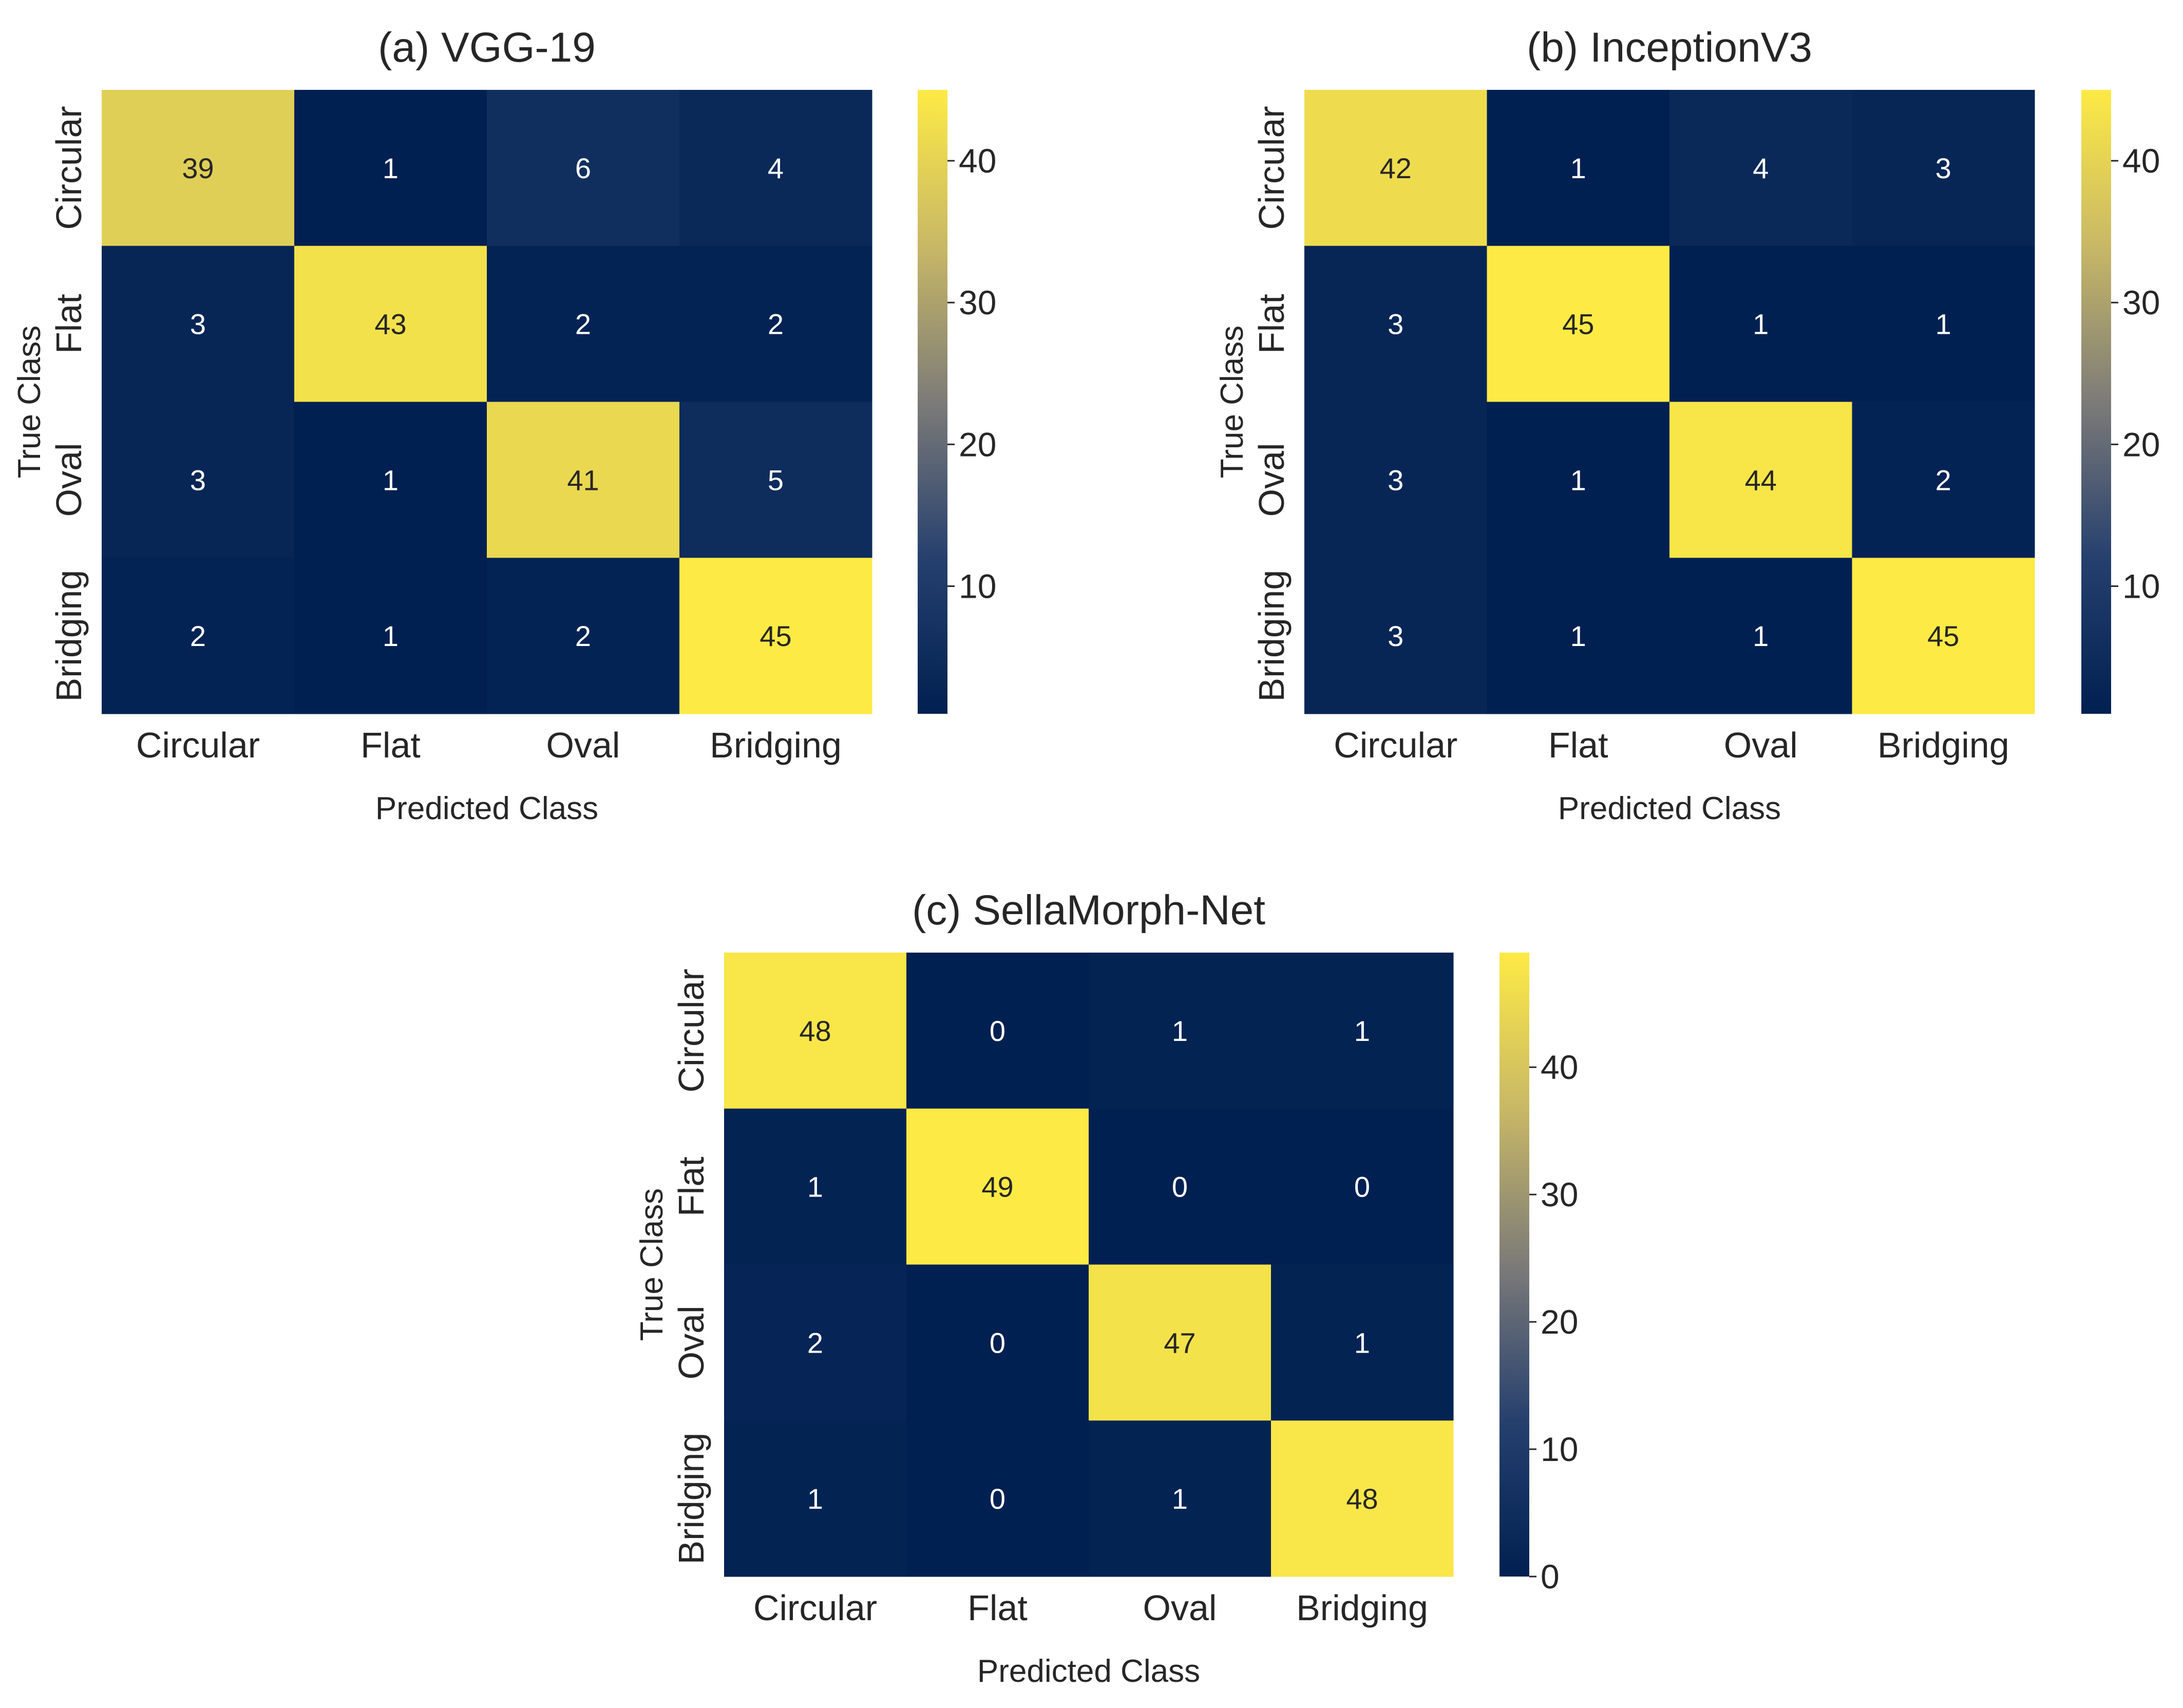 This screenshot has height=1708, width=2183. What do you see at coordinates (1578, 745) in the screenshot?
I see `x-tick-label: Flat` at bounding box center [1578, 745].